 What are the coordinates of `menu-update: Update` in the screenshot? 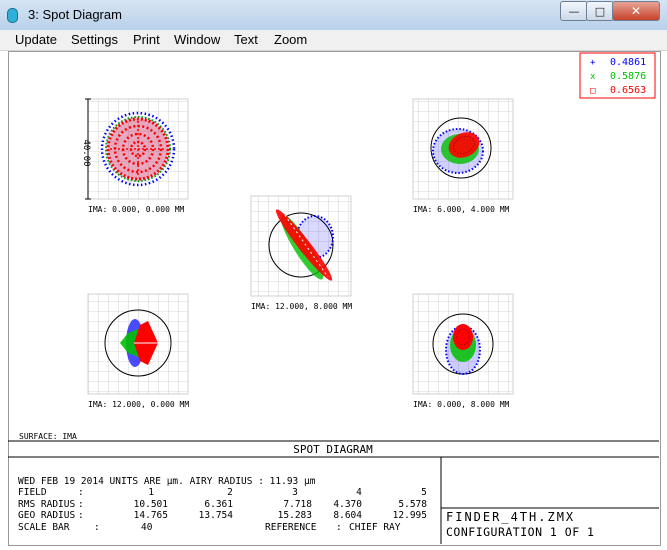 It's located at (36, 39).